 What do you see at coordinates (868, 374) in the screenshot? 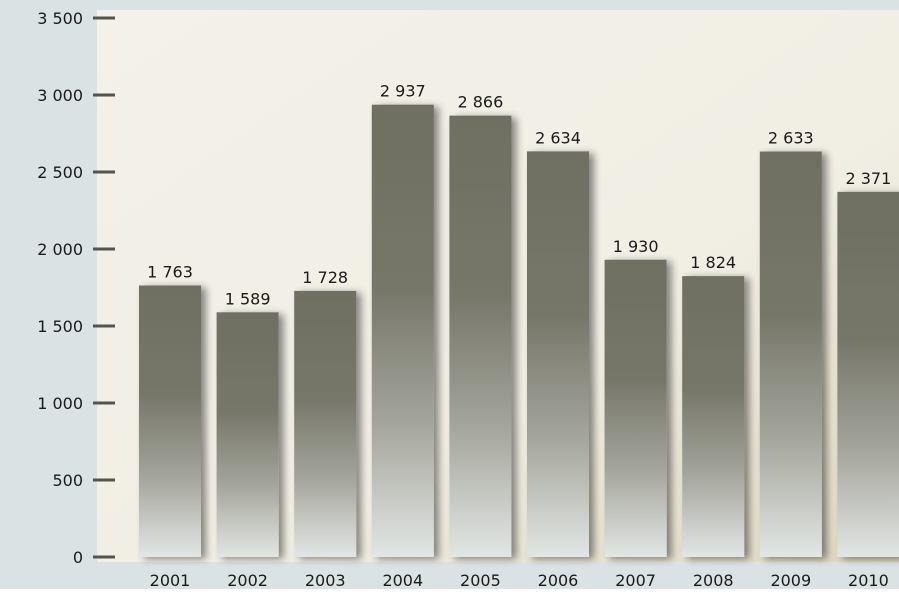
I see `bar-2010` at bounding box center [868, 374].